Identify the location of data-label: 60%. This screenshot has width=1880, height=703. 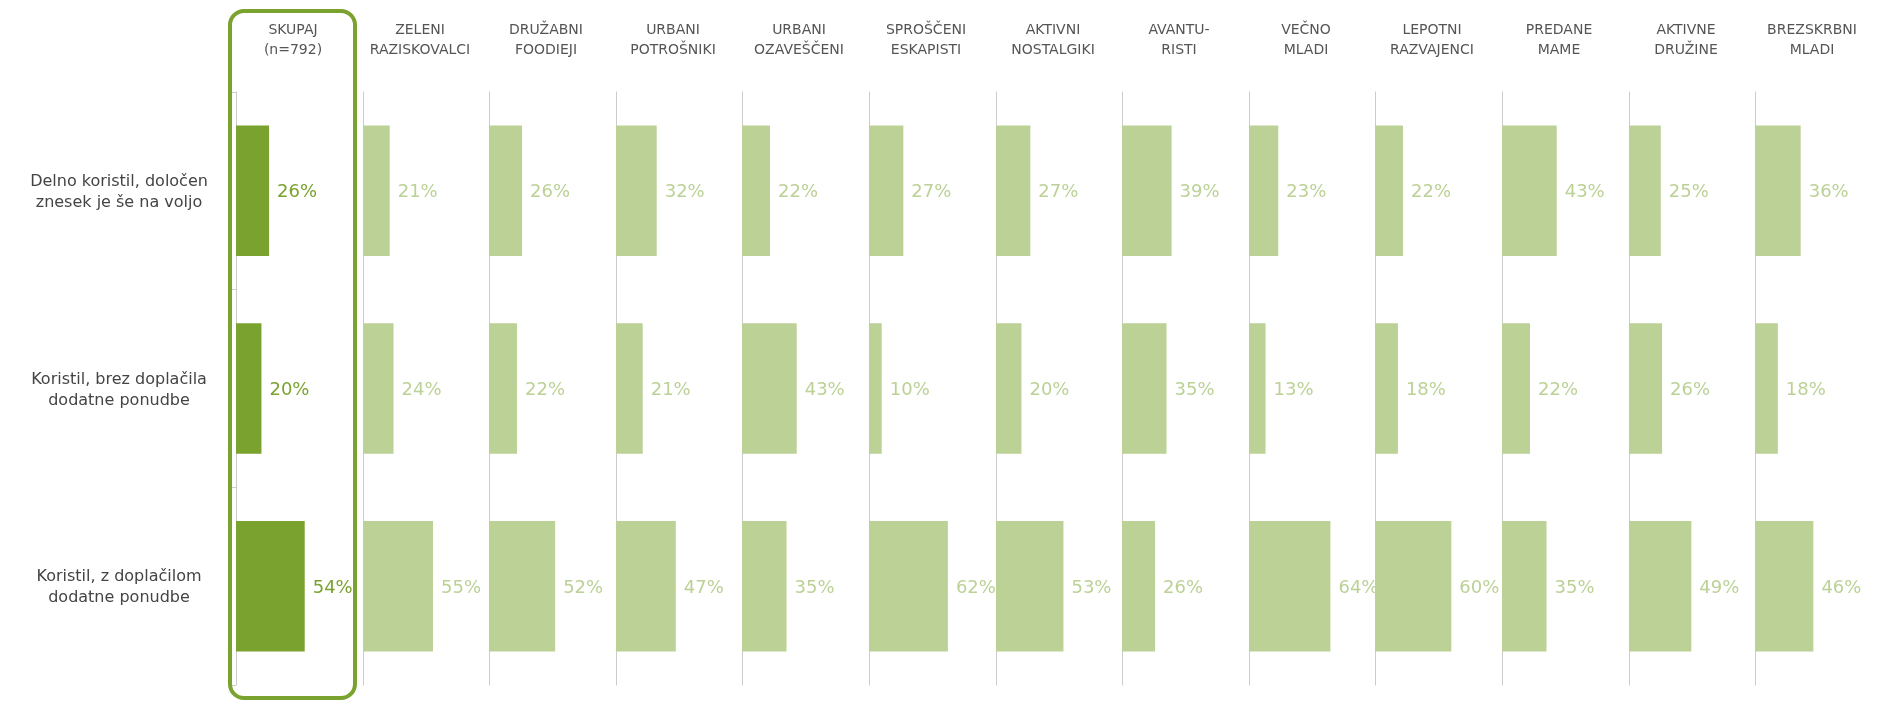
(1479, 586).